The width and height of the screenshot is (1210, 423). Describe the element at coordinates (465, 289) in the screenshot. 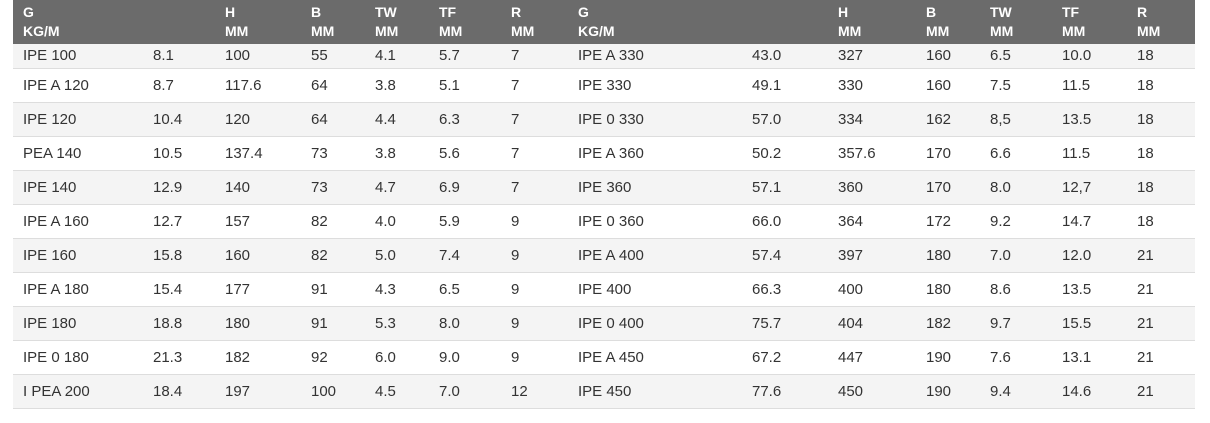

I see `table-cell: 6.5` at that location.